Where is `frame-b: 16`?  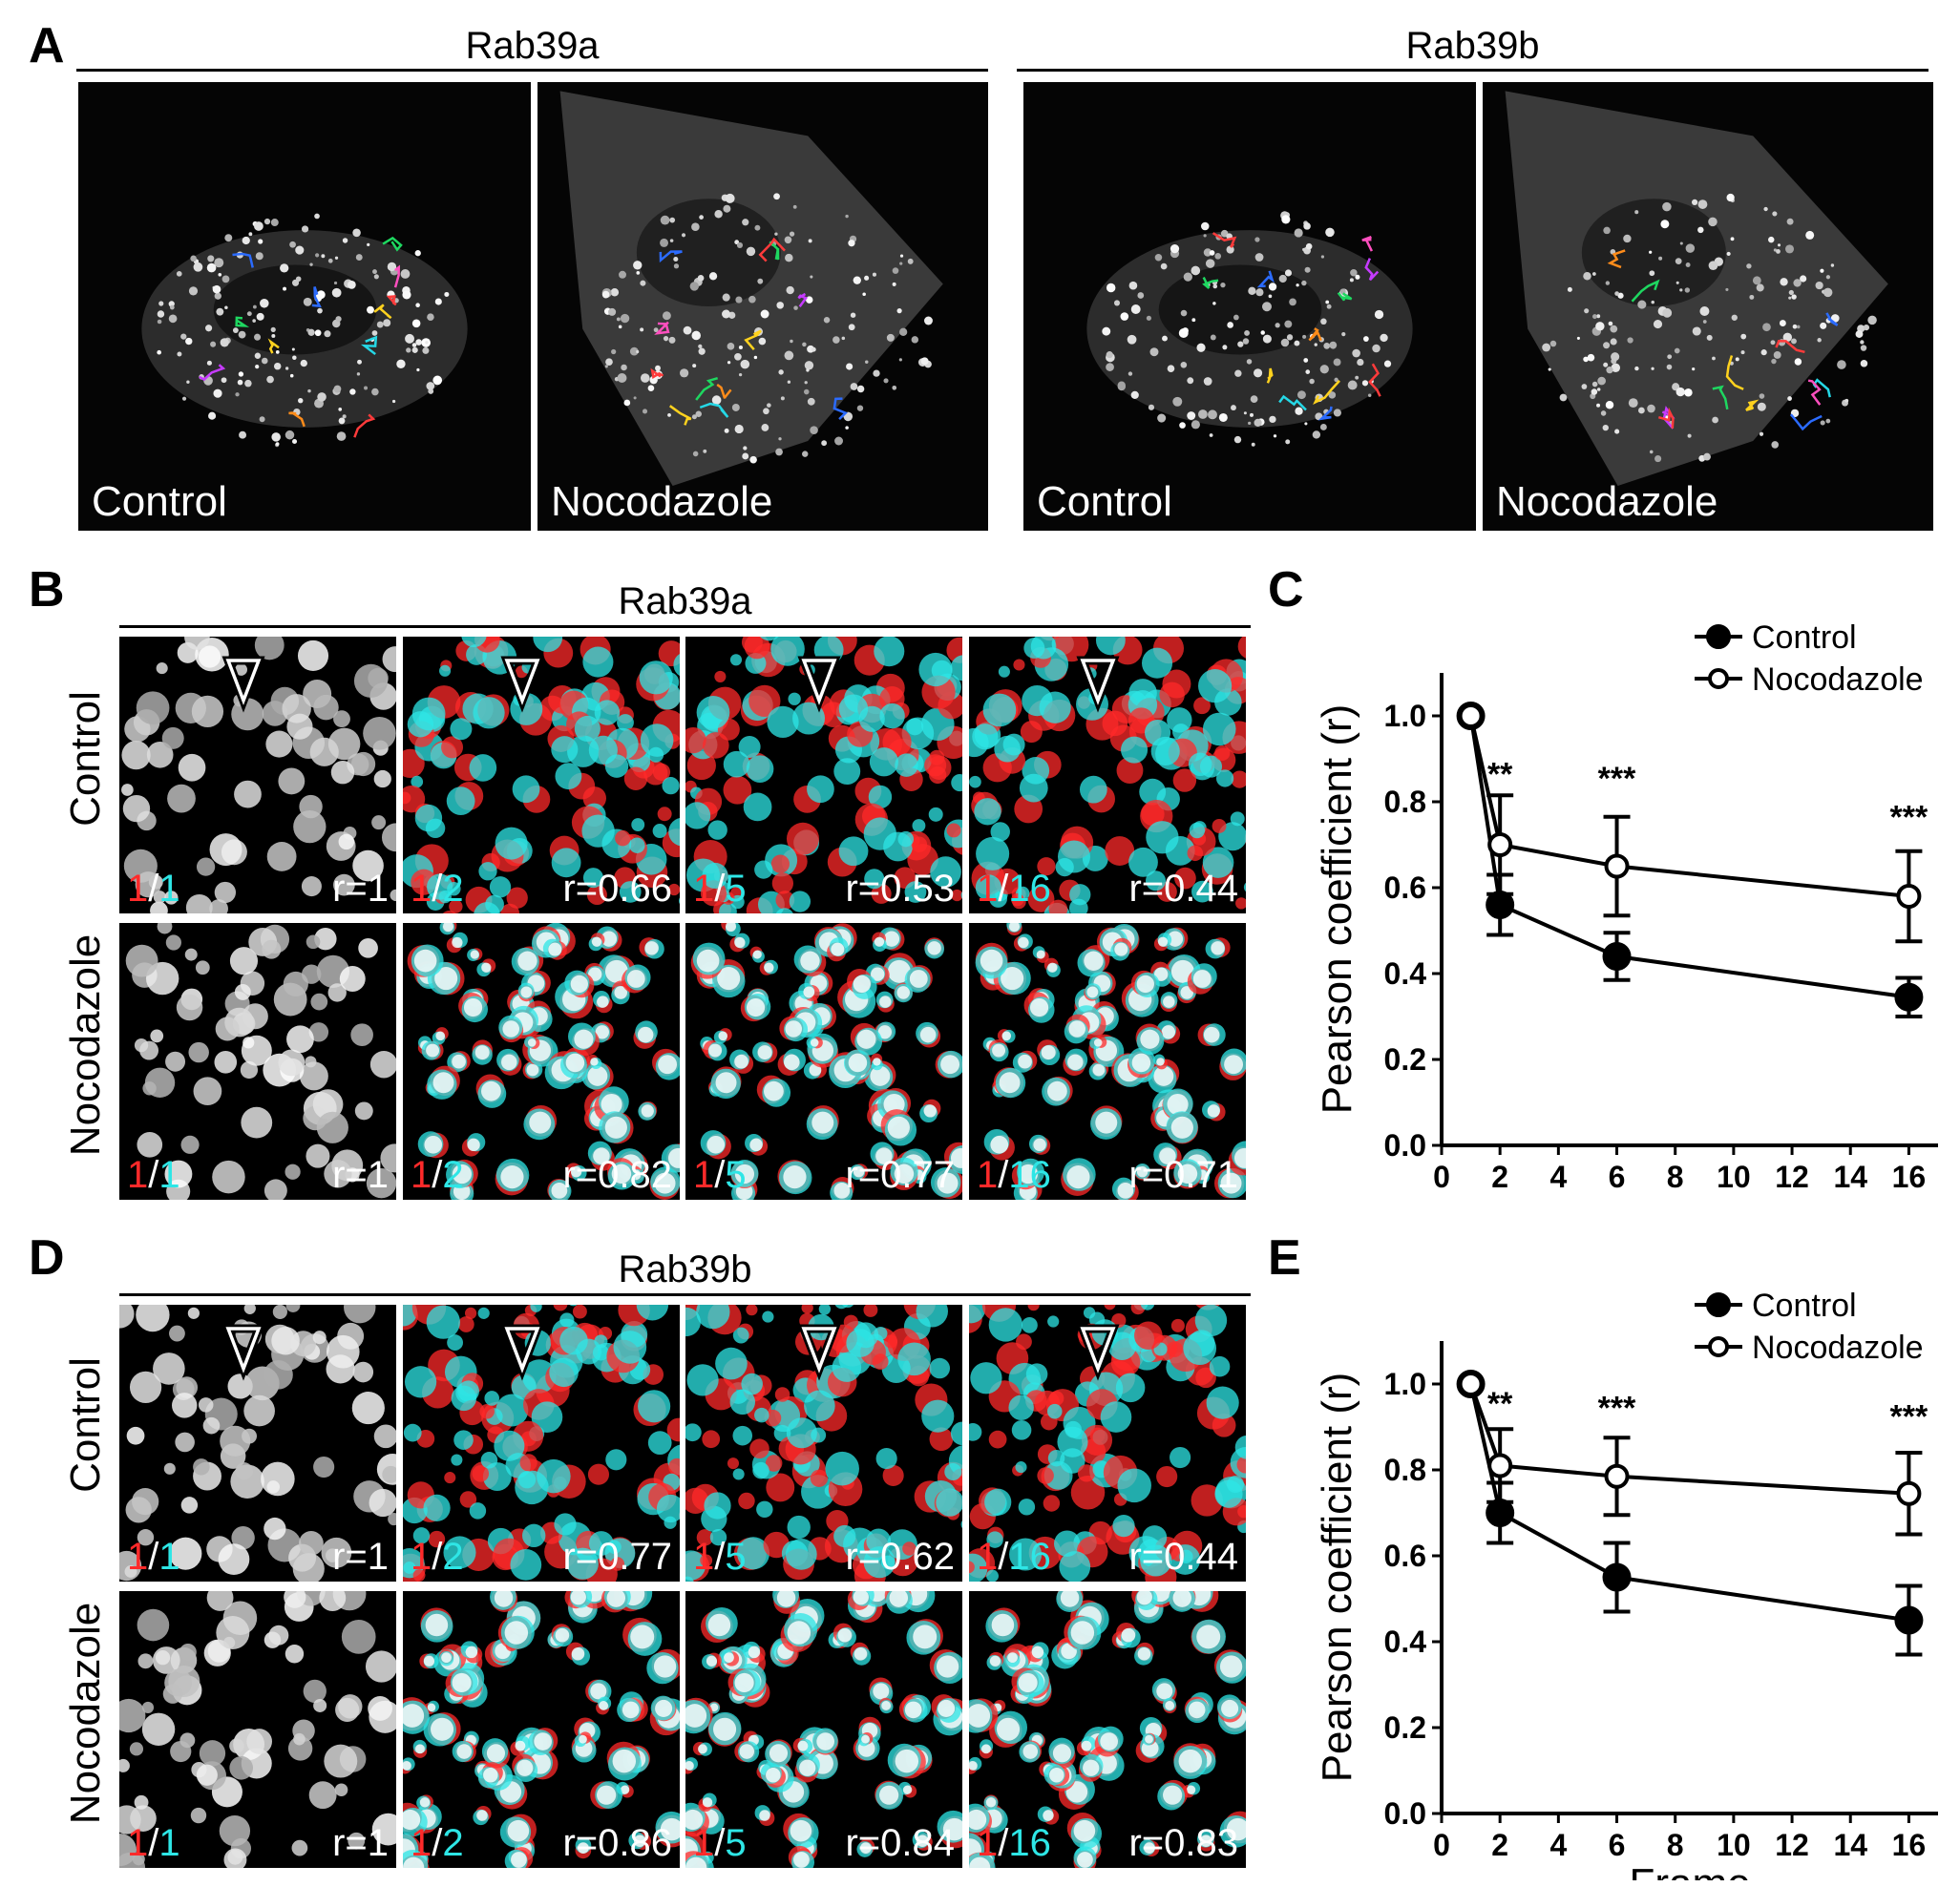
frame-b: 16 is located at coordinates (1029, 1175).